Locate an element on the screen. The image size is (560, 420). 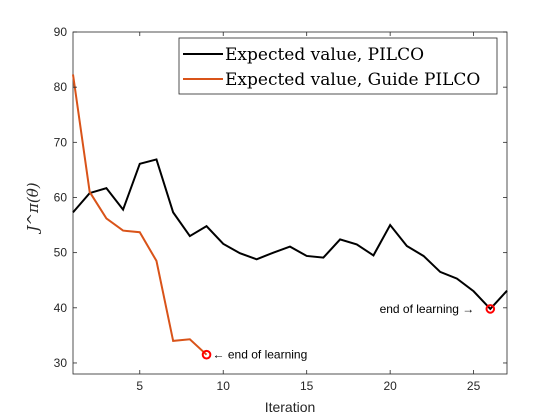
x-tick-label: 15 is located at coordinates (307, 386).